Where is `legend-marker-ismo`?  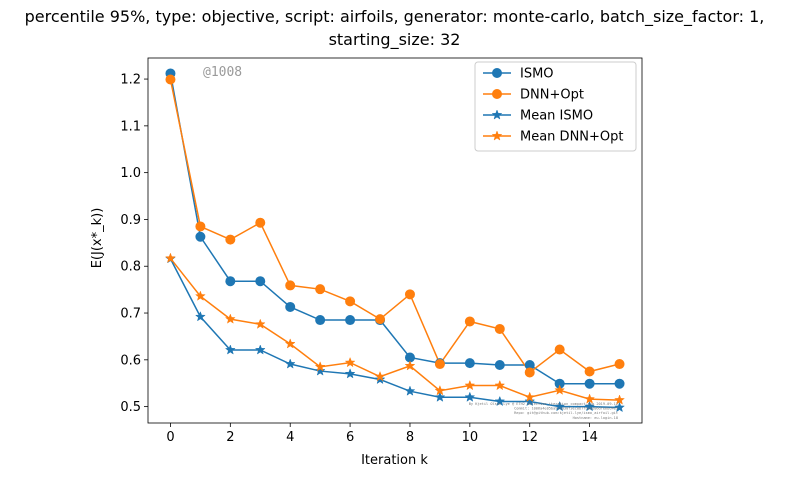
legend-marker-ismo is located at coordinates (497, 73).